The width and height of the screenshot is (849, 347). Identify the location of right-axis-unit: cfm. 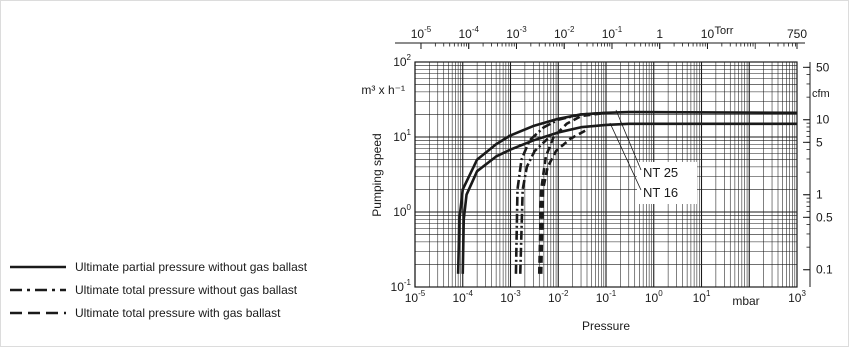
(821, 94).